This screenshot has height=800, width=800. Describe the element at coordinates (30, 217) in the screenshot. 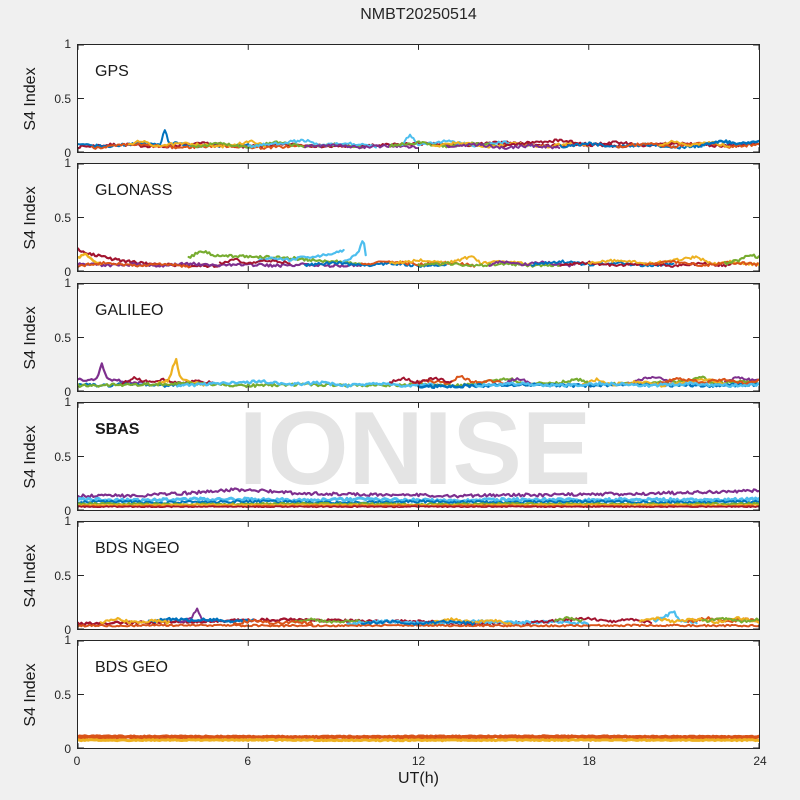

I see `y-axis-label-glonass: S4 Index` at that location.